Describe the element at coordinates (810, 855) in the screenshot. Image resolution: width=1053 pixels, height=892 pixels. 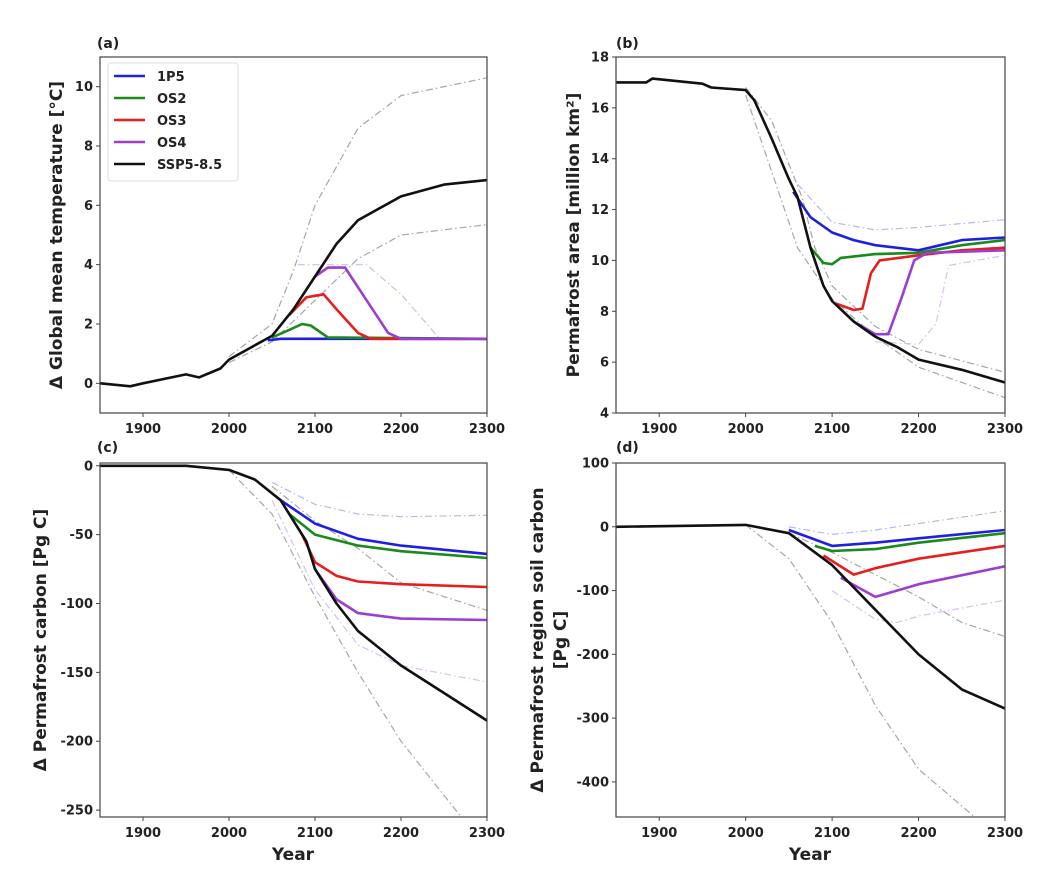
I see `x-axis-label-d: Year` at that location.